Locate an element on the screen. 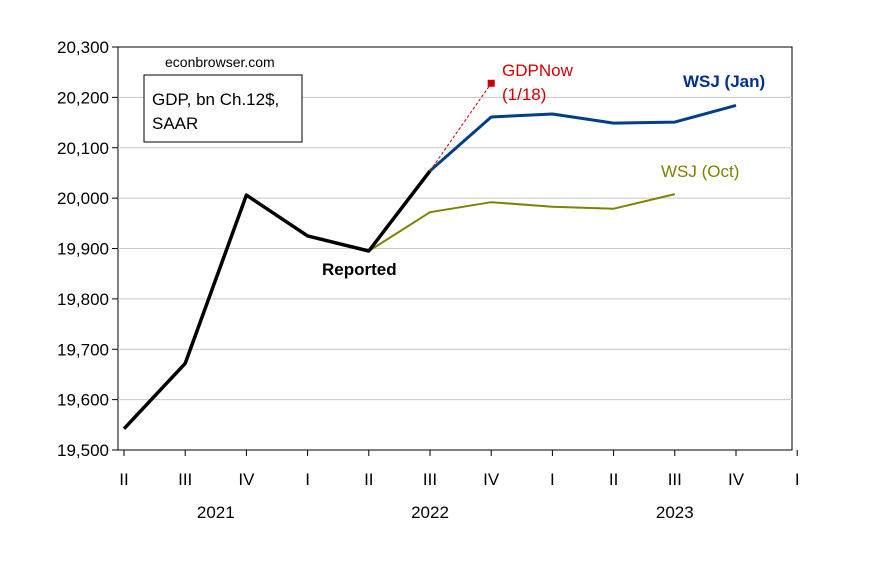  legend-box-frame is located at coordinates (223, 108).